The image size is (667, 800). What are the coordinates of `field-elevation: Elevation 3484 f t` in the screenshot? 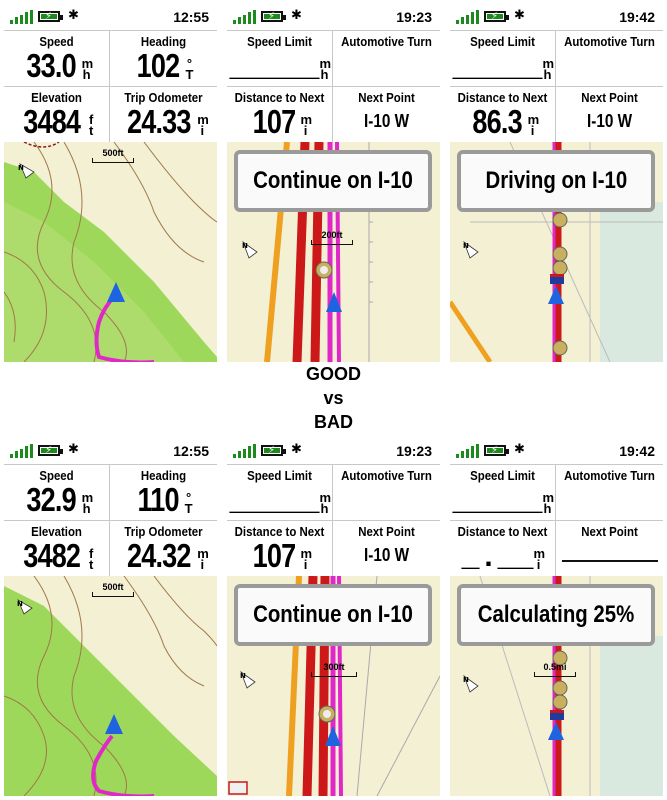 It's located at (57, 115).